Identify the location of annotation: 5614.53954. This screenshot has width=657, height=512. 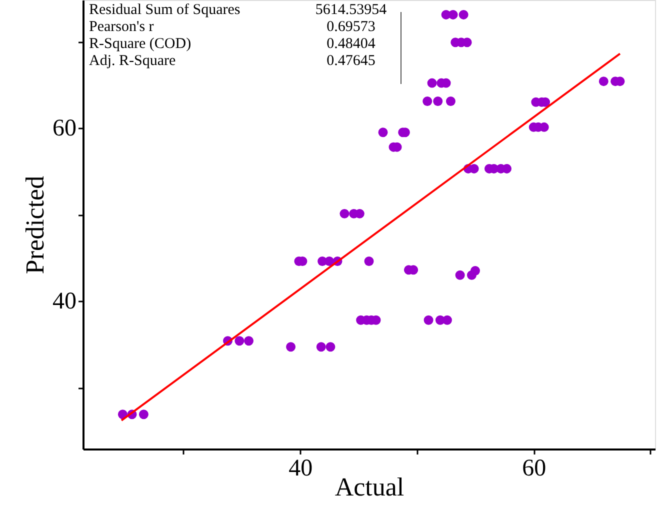
(351, 10).